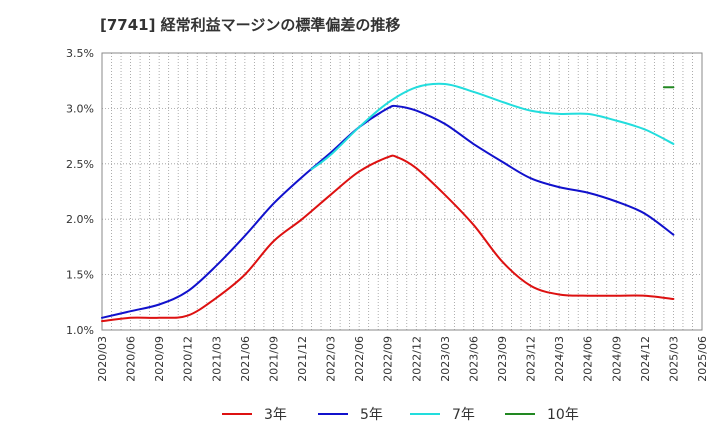 The image size is (720, 440). I want to click on x-tick-label: 2021/09, so click(273, 359).